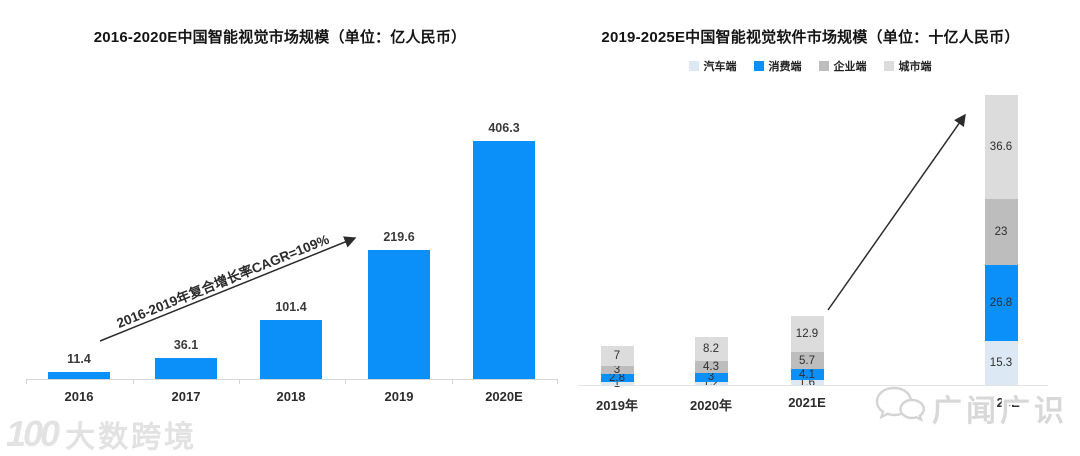  I want to click on left-bar-2018, so click(291, 349).